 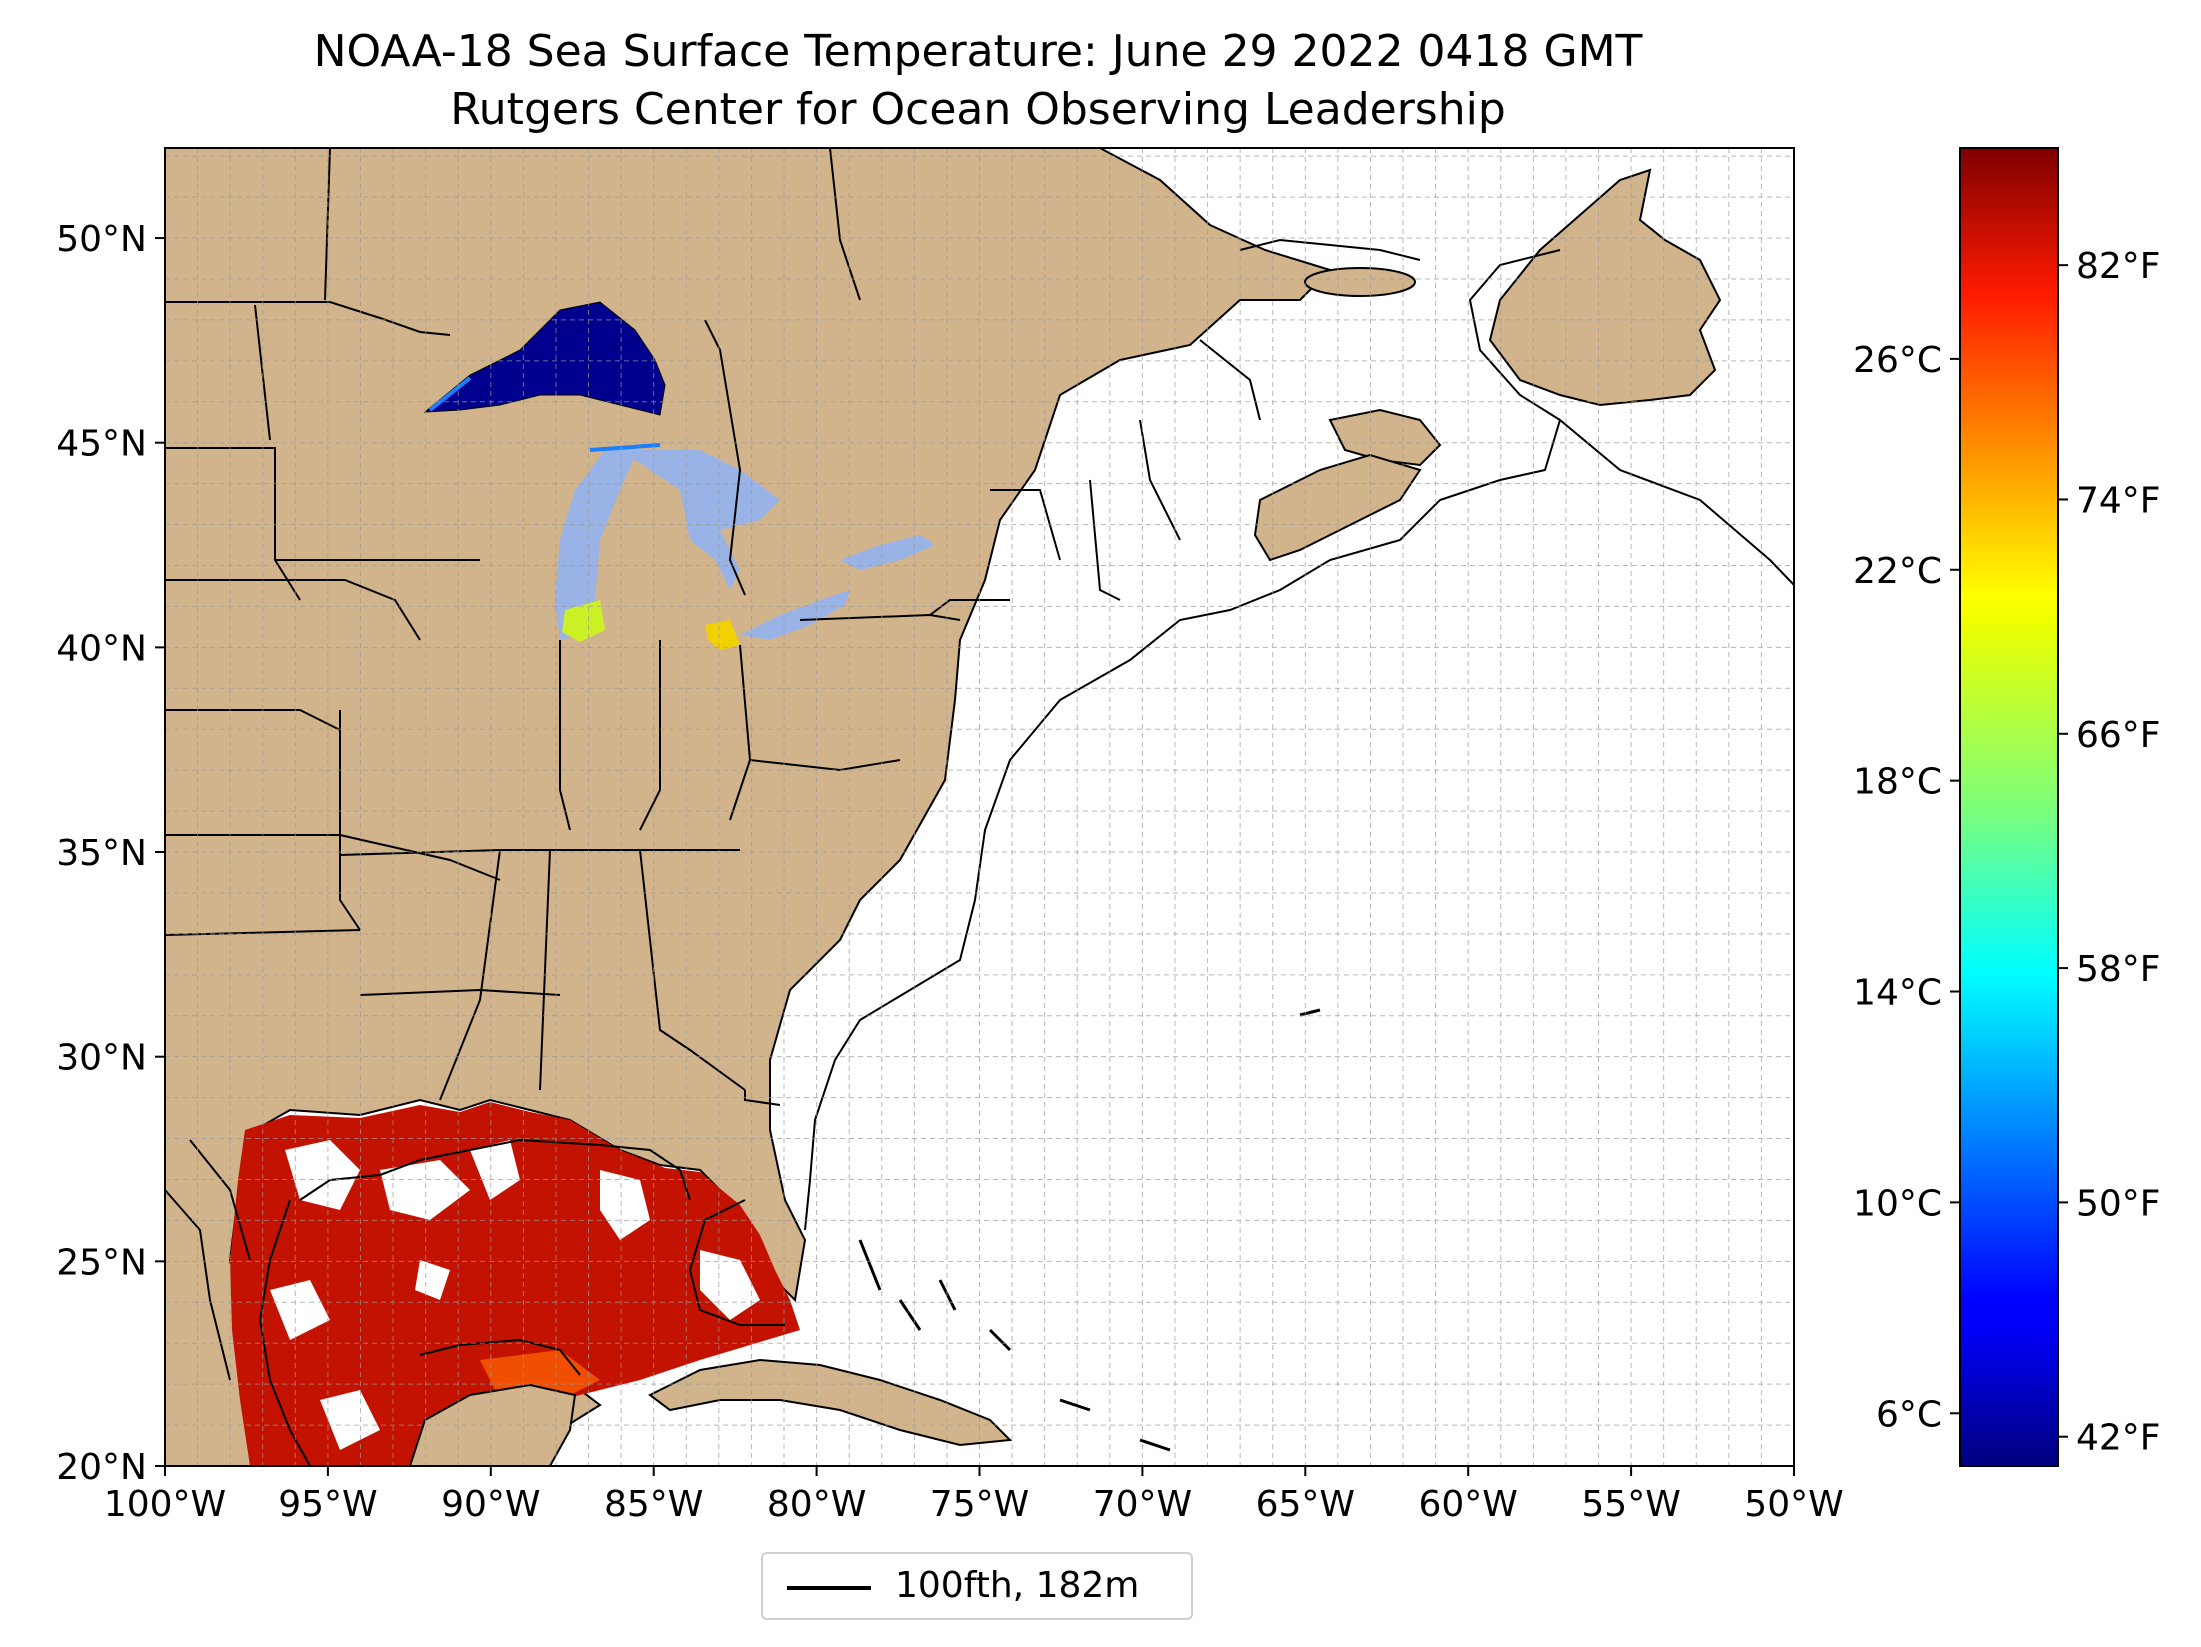 I want to click on fahrenheit-tick-label: 74°F, so click(x=2118, y=500).